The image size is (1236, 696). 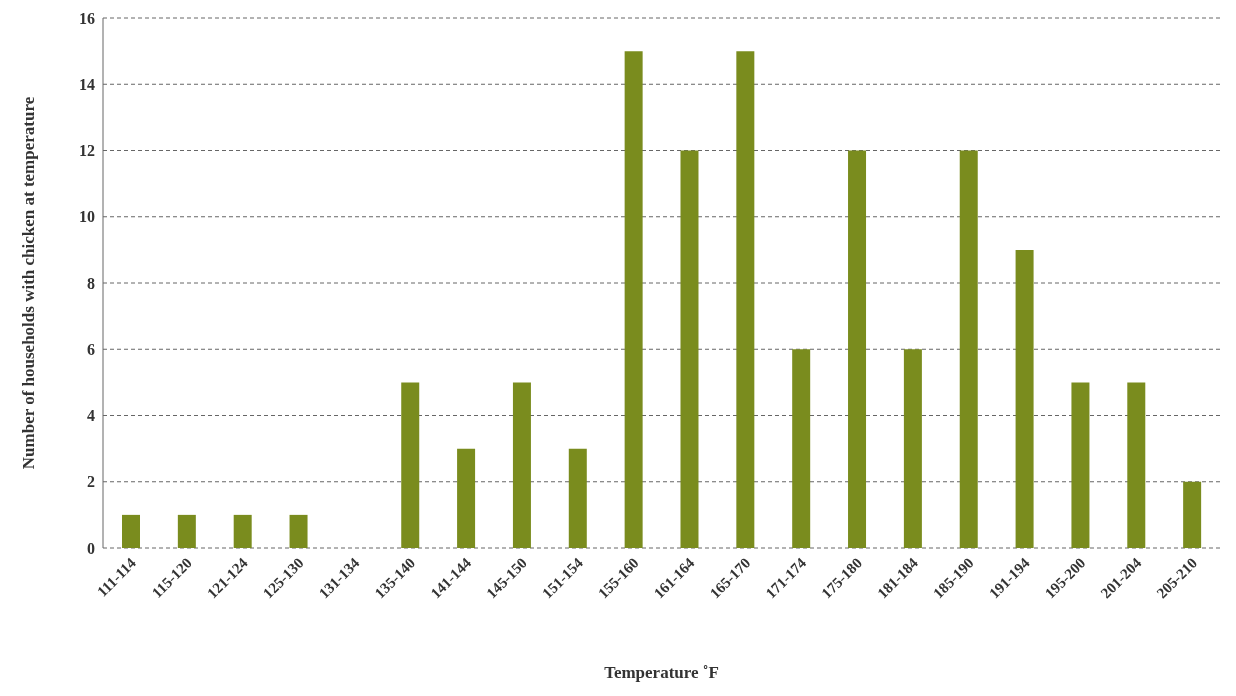 What do you see at coordinates (91, 416) in the screenshot?
I see `y-tick-label: 4` at bounding box center [91, 416].